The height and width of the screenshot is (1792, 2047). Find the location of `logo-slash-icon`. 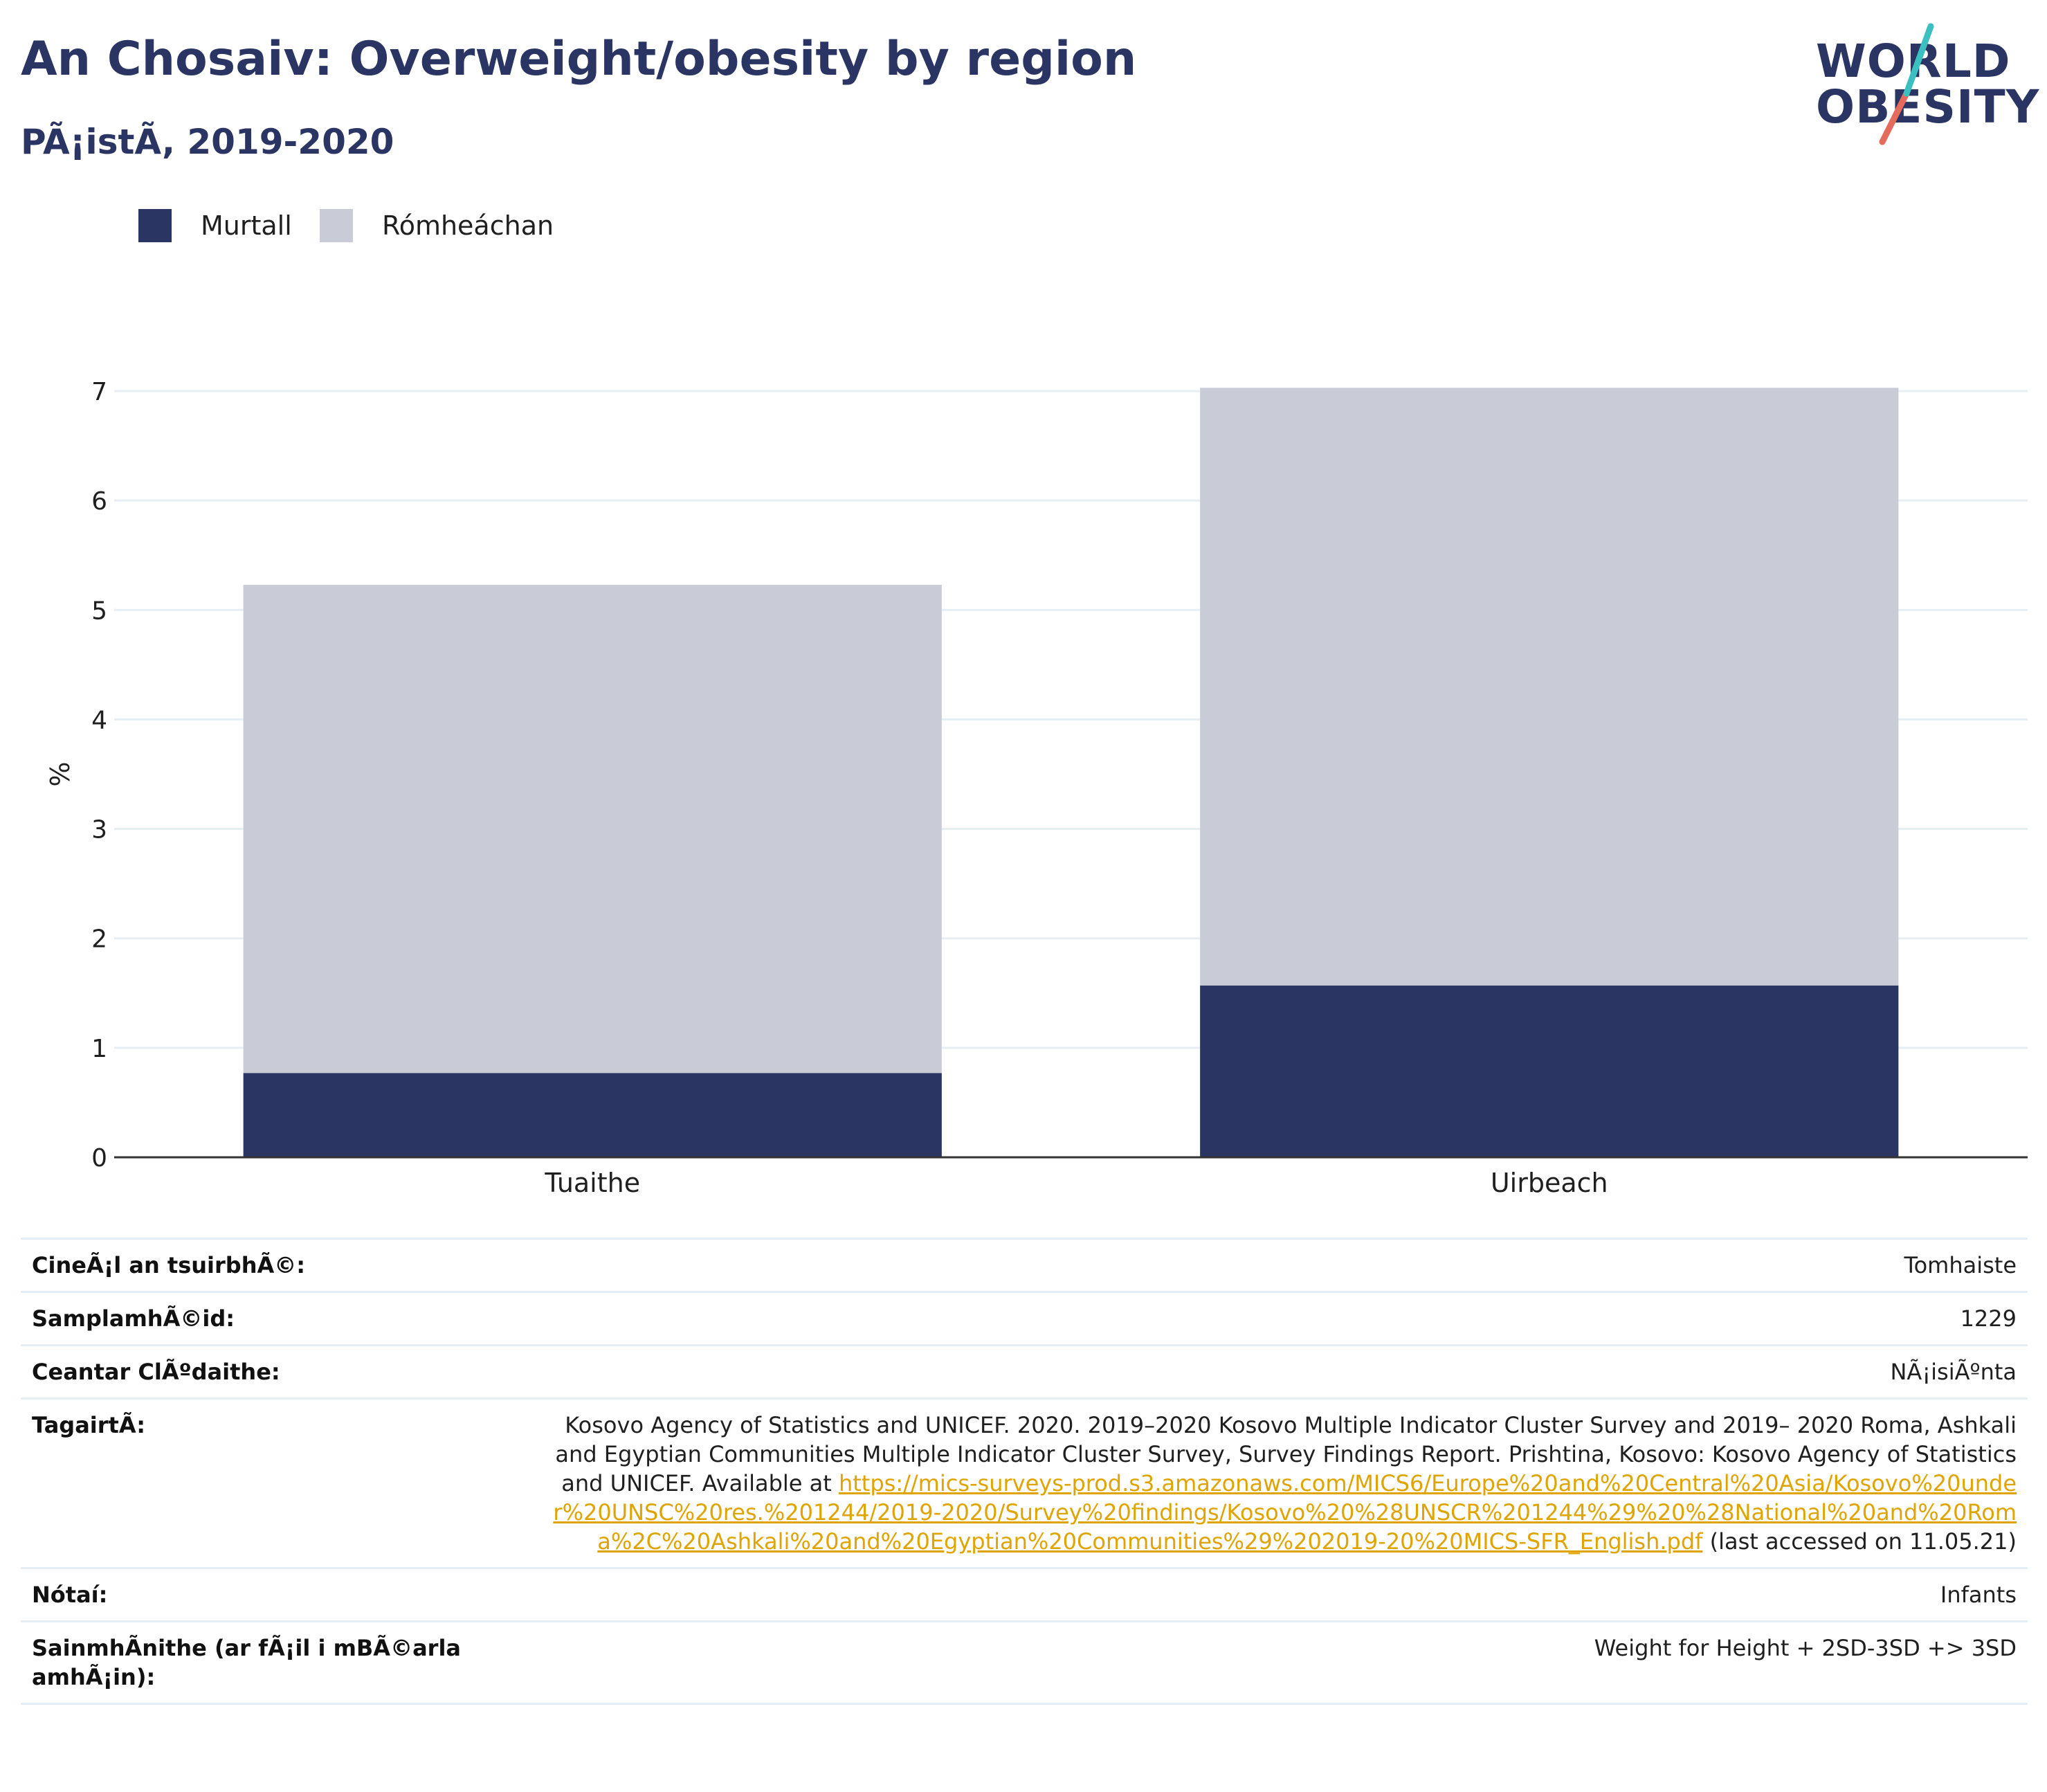

logo-slash-icon is located at coordinates (1907, 84).